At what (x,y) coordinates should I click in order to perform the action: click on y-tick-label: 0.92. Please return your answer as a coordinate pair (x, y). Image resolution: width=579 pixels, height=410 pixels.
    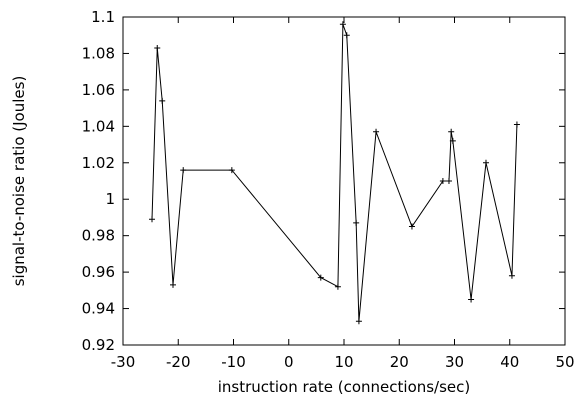
    Looking at the image, I should click on (98, 345).